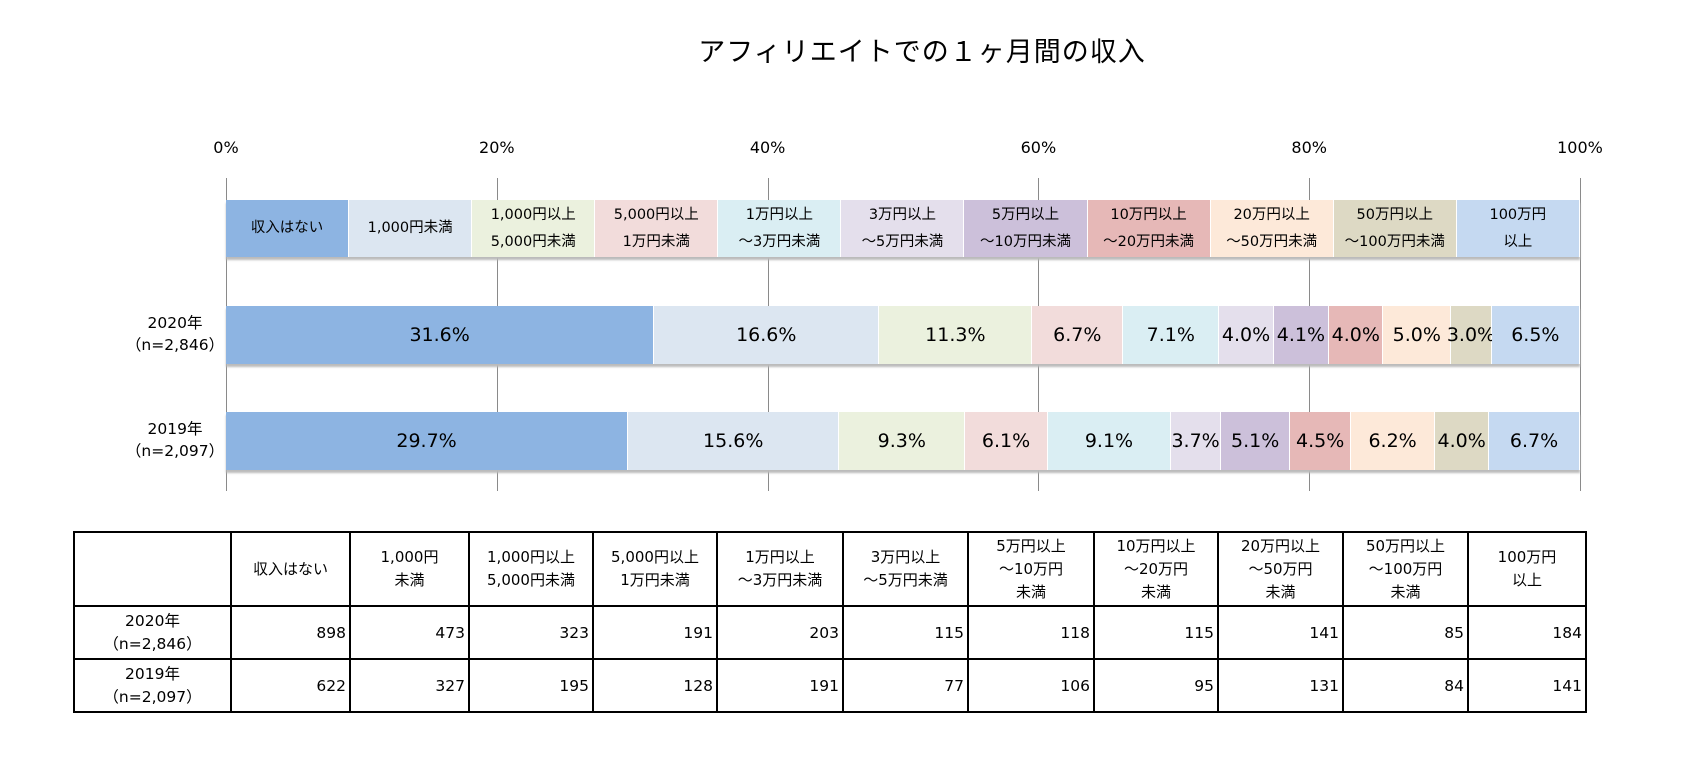  What do you see at coordinates (531, 632) in the screenshot?
I see `table-cell: 323` at bounding box center [531, 632].